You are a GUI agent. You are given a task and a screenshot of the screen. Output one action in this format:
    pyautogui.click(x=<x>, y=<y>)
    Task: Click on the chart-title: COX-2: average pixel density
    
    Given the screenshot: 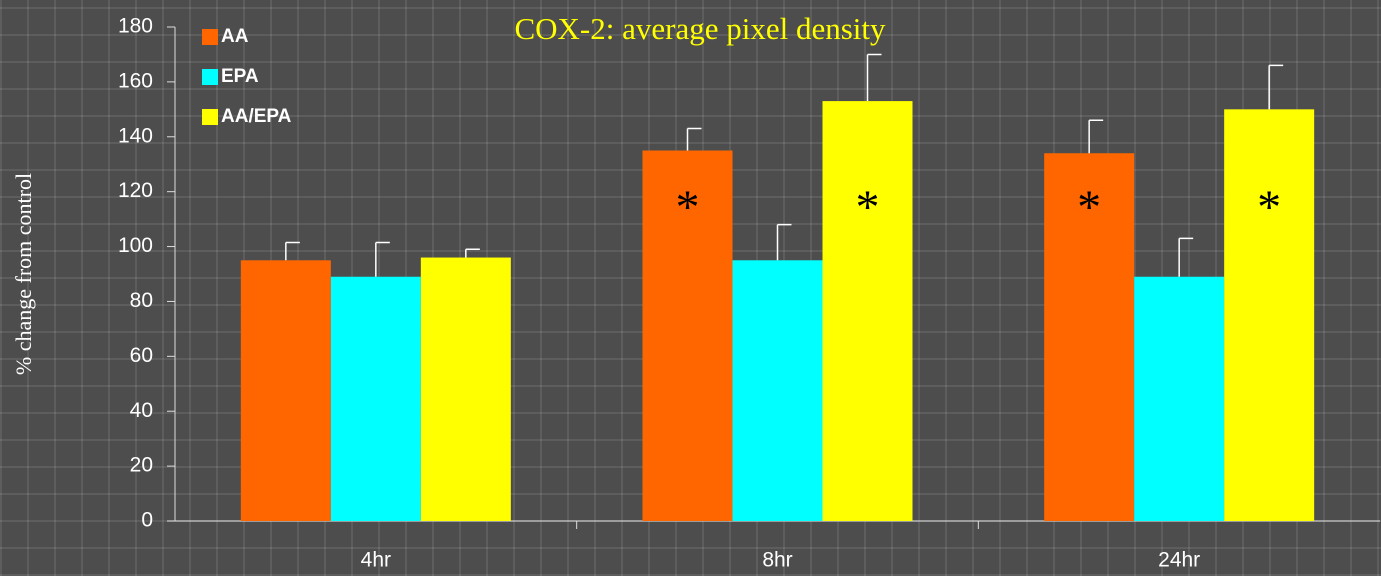 What is the action you would take?
    pyautogui.click(x=700, y=28)
    